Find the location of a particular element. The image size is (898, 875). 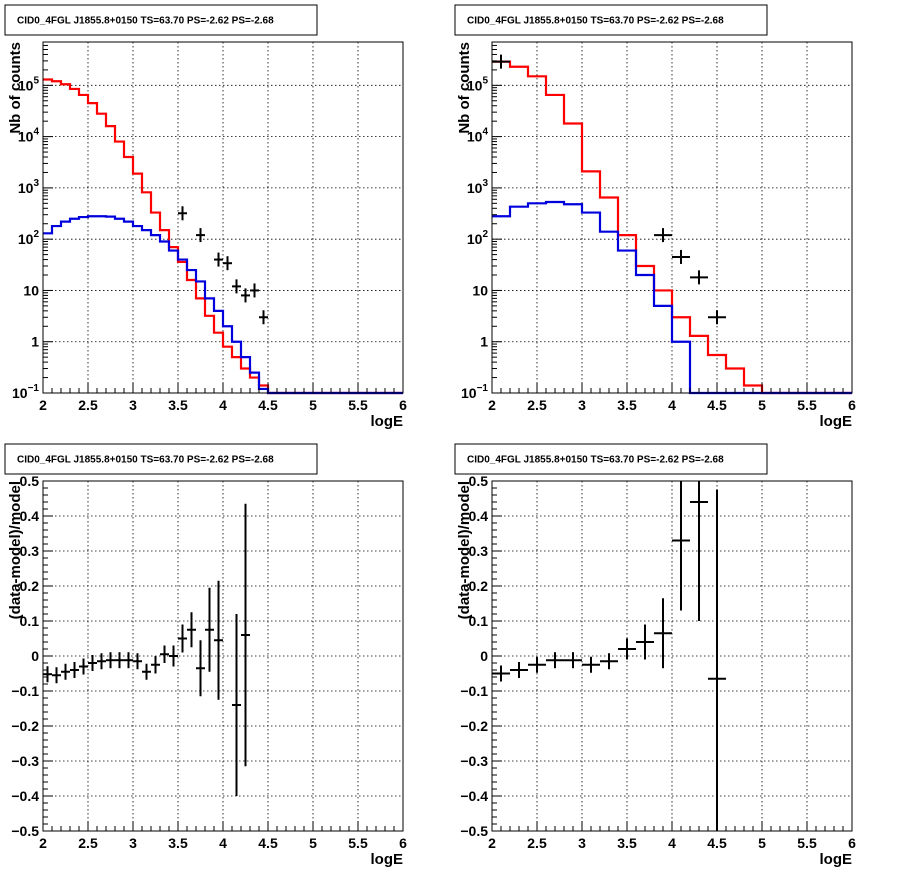

y-tick-label: 10⁻¹ is located at coordinates (25, 392).